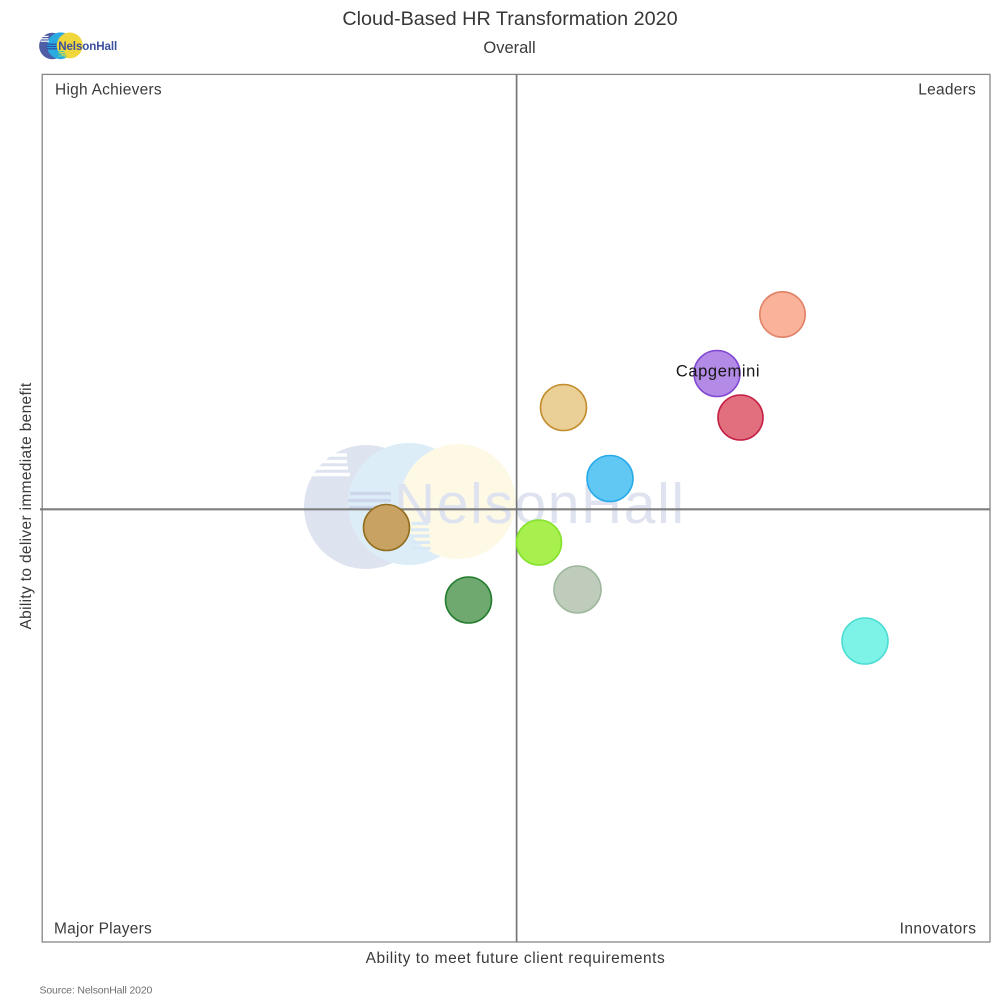 This screenshot has width=1000, height=1005. Describe the element at coordinates (509, 48) in the screenshot. I see `svg-text: Overall` at that location.